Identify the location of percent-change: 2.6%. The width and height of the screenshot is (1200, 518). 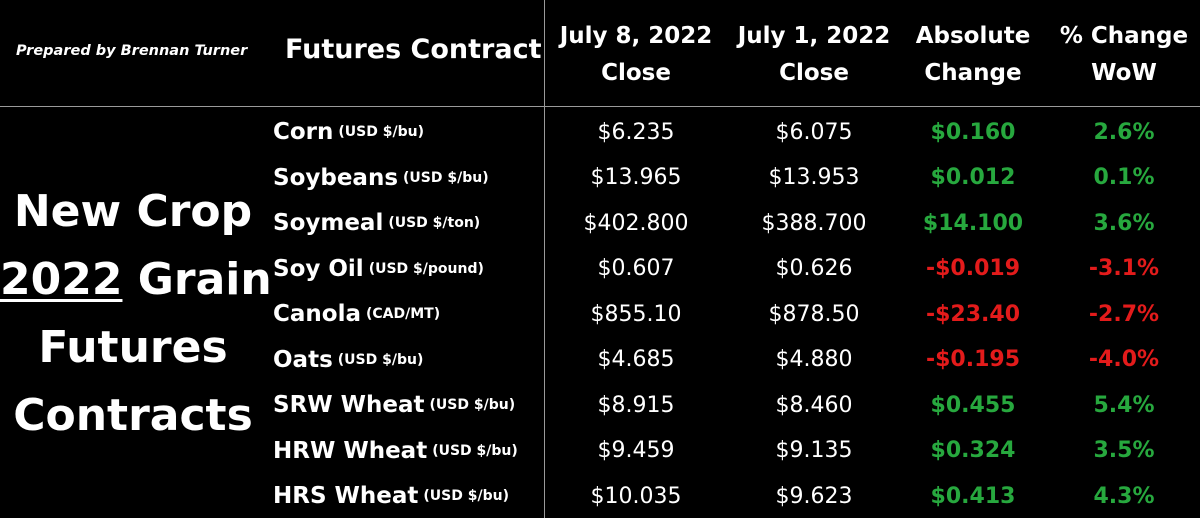
(1124, 132).